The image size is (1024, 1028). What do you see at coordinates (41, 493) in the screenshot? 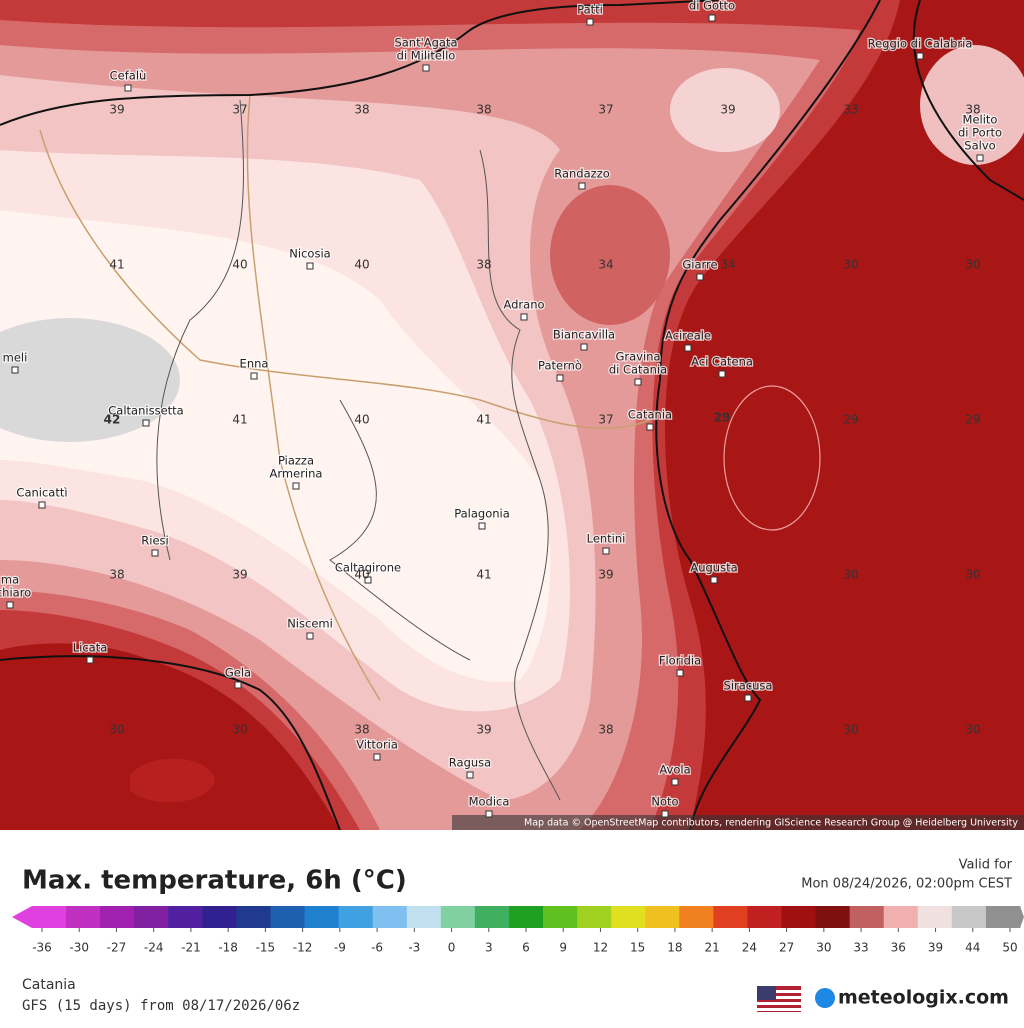
I see `place-name: Canicattì` at bounding box center [41, 493].